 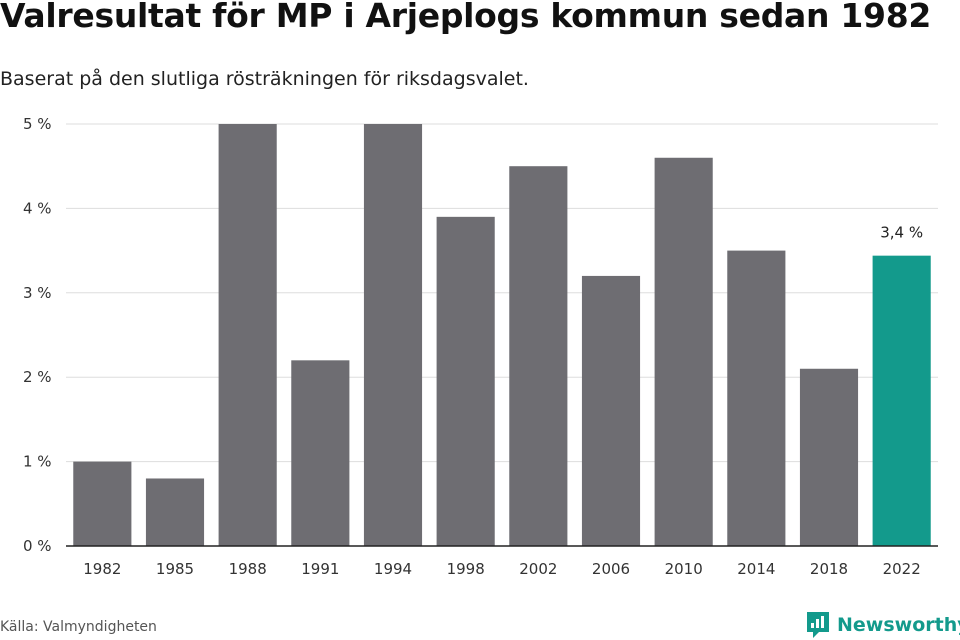 What do you see at coordinates (466, 569) in the screenshot?
I see `x-tick-label: 1998` at bounding box center [466, 569].